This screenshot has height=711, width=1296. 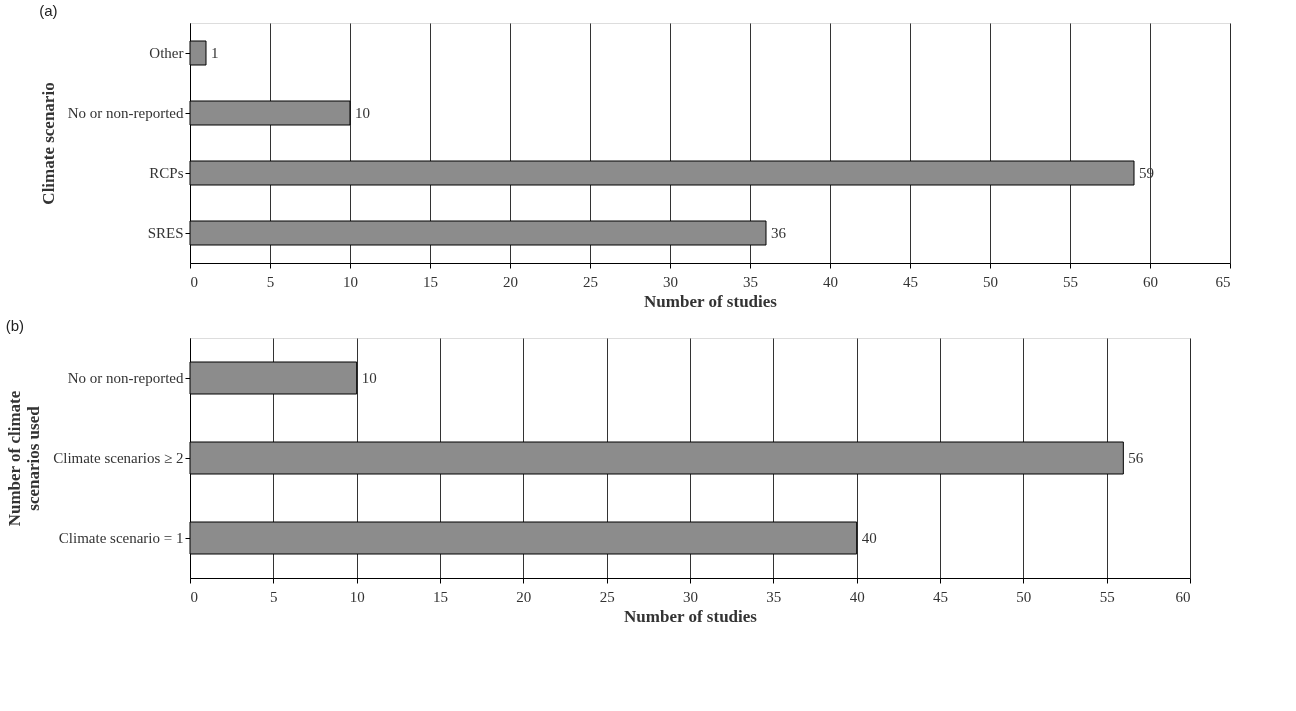 What do you see at coordinates (779, 233) in the screenshot?
I see `data-label: 36` at bounding box center [779, 233].